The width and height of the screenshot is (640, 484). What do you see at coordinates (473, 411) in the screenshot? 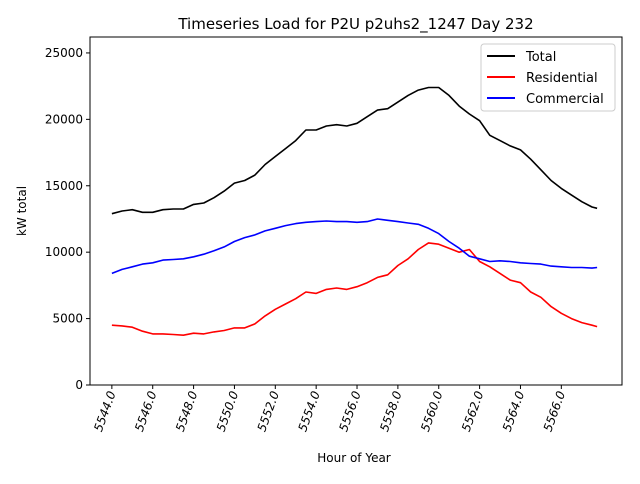
I see `x-tick-label: 5562.0` at bounding box center [473, 411].